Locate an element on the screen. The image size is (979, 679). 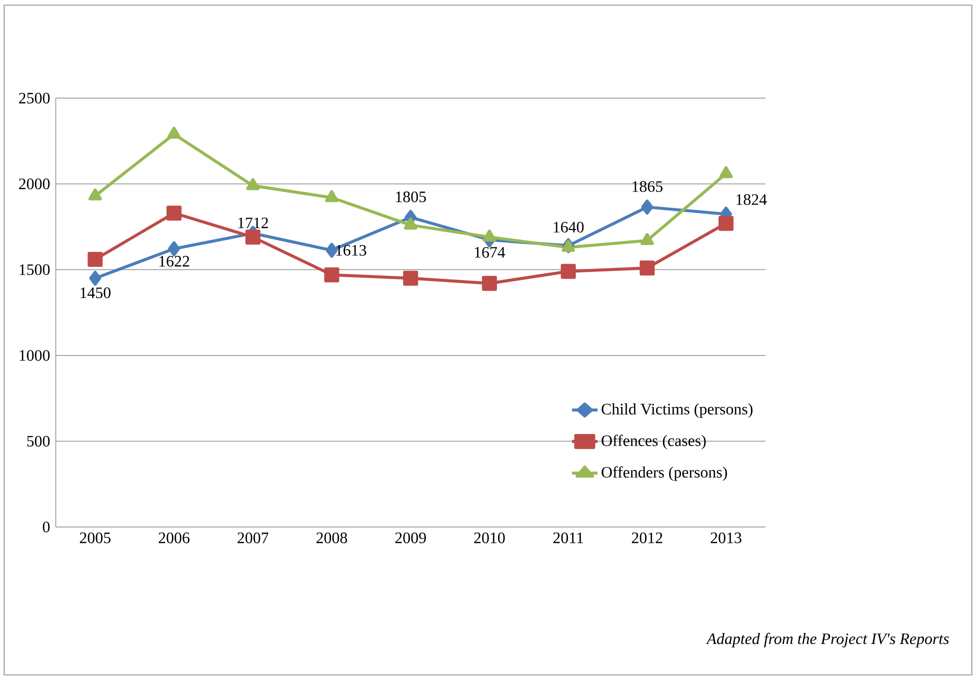
x-tick-label: 2012 is located at coordinates (647, 538).